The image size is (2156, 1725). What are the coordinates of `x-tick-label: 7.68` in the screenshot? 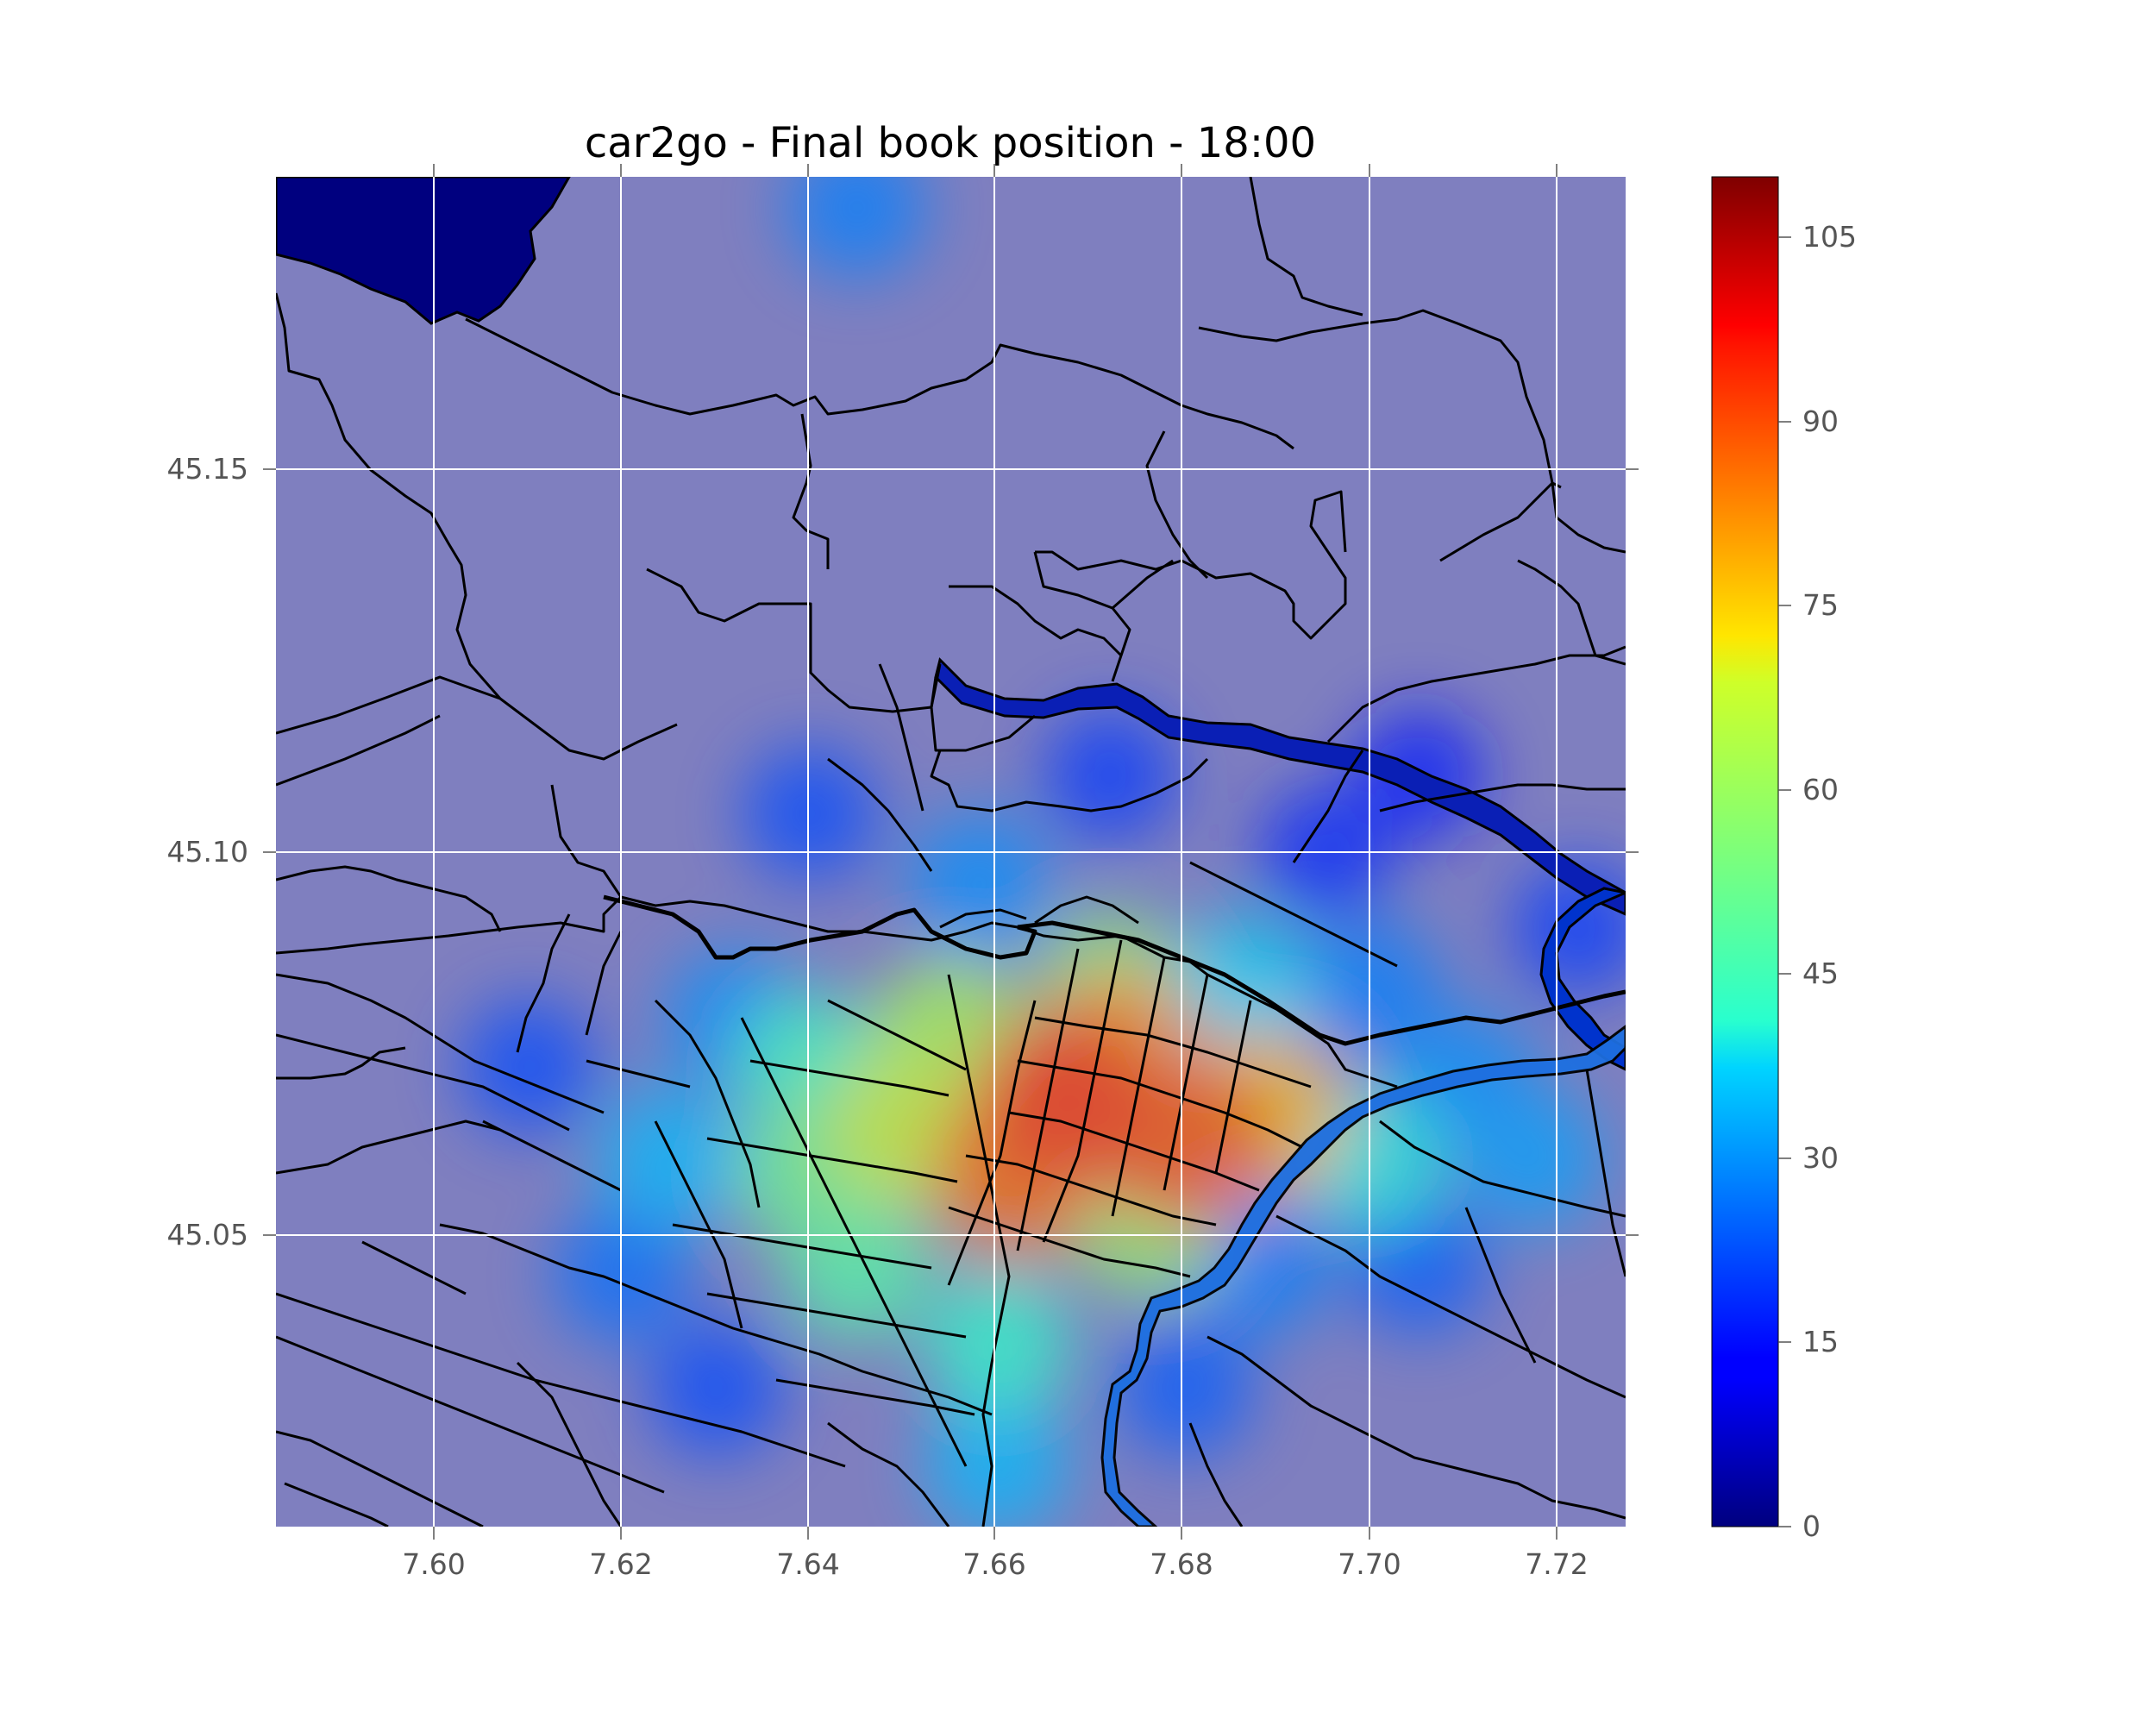 It's located at (1181, 1564).